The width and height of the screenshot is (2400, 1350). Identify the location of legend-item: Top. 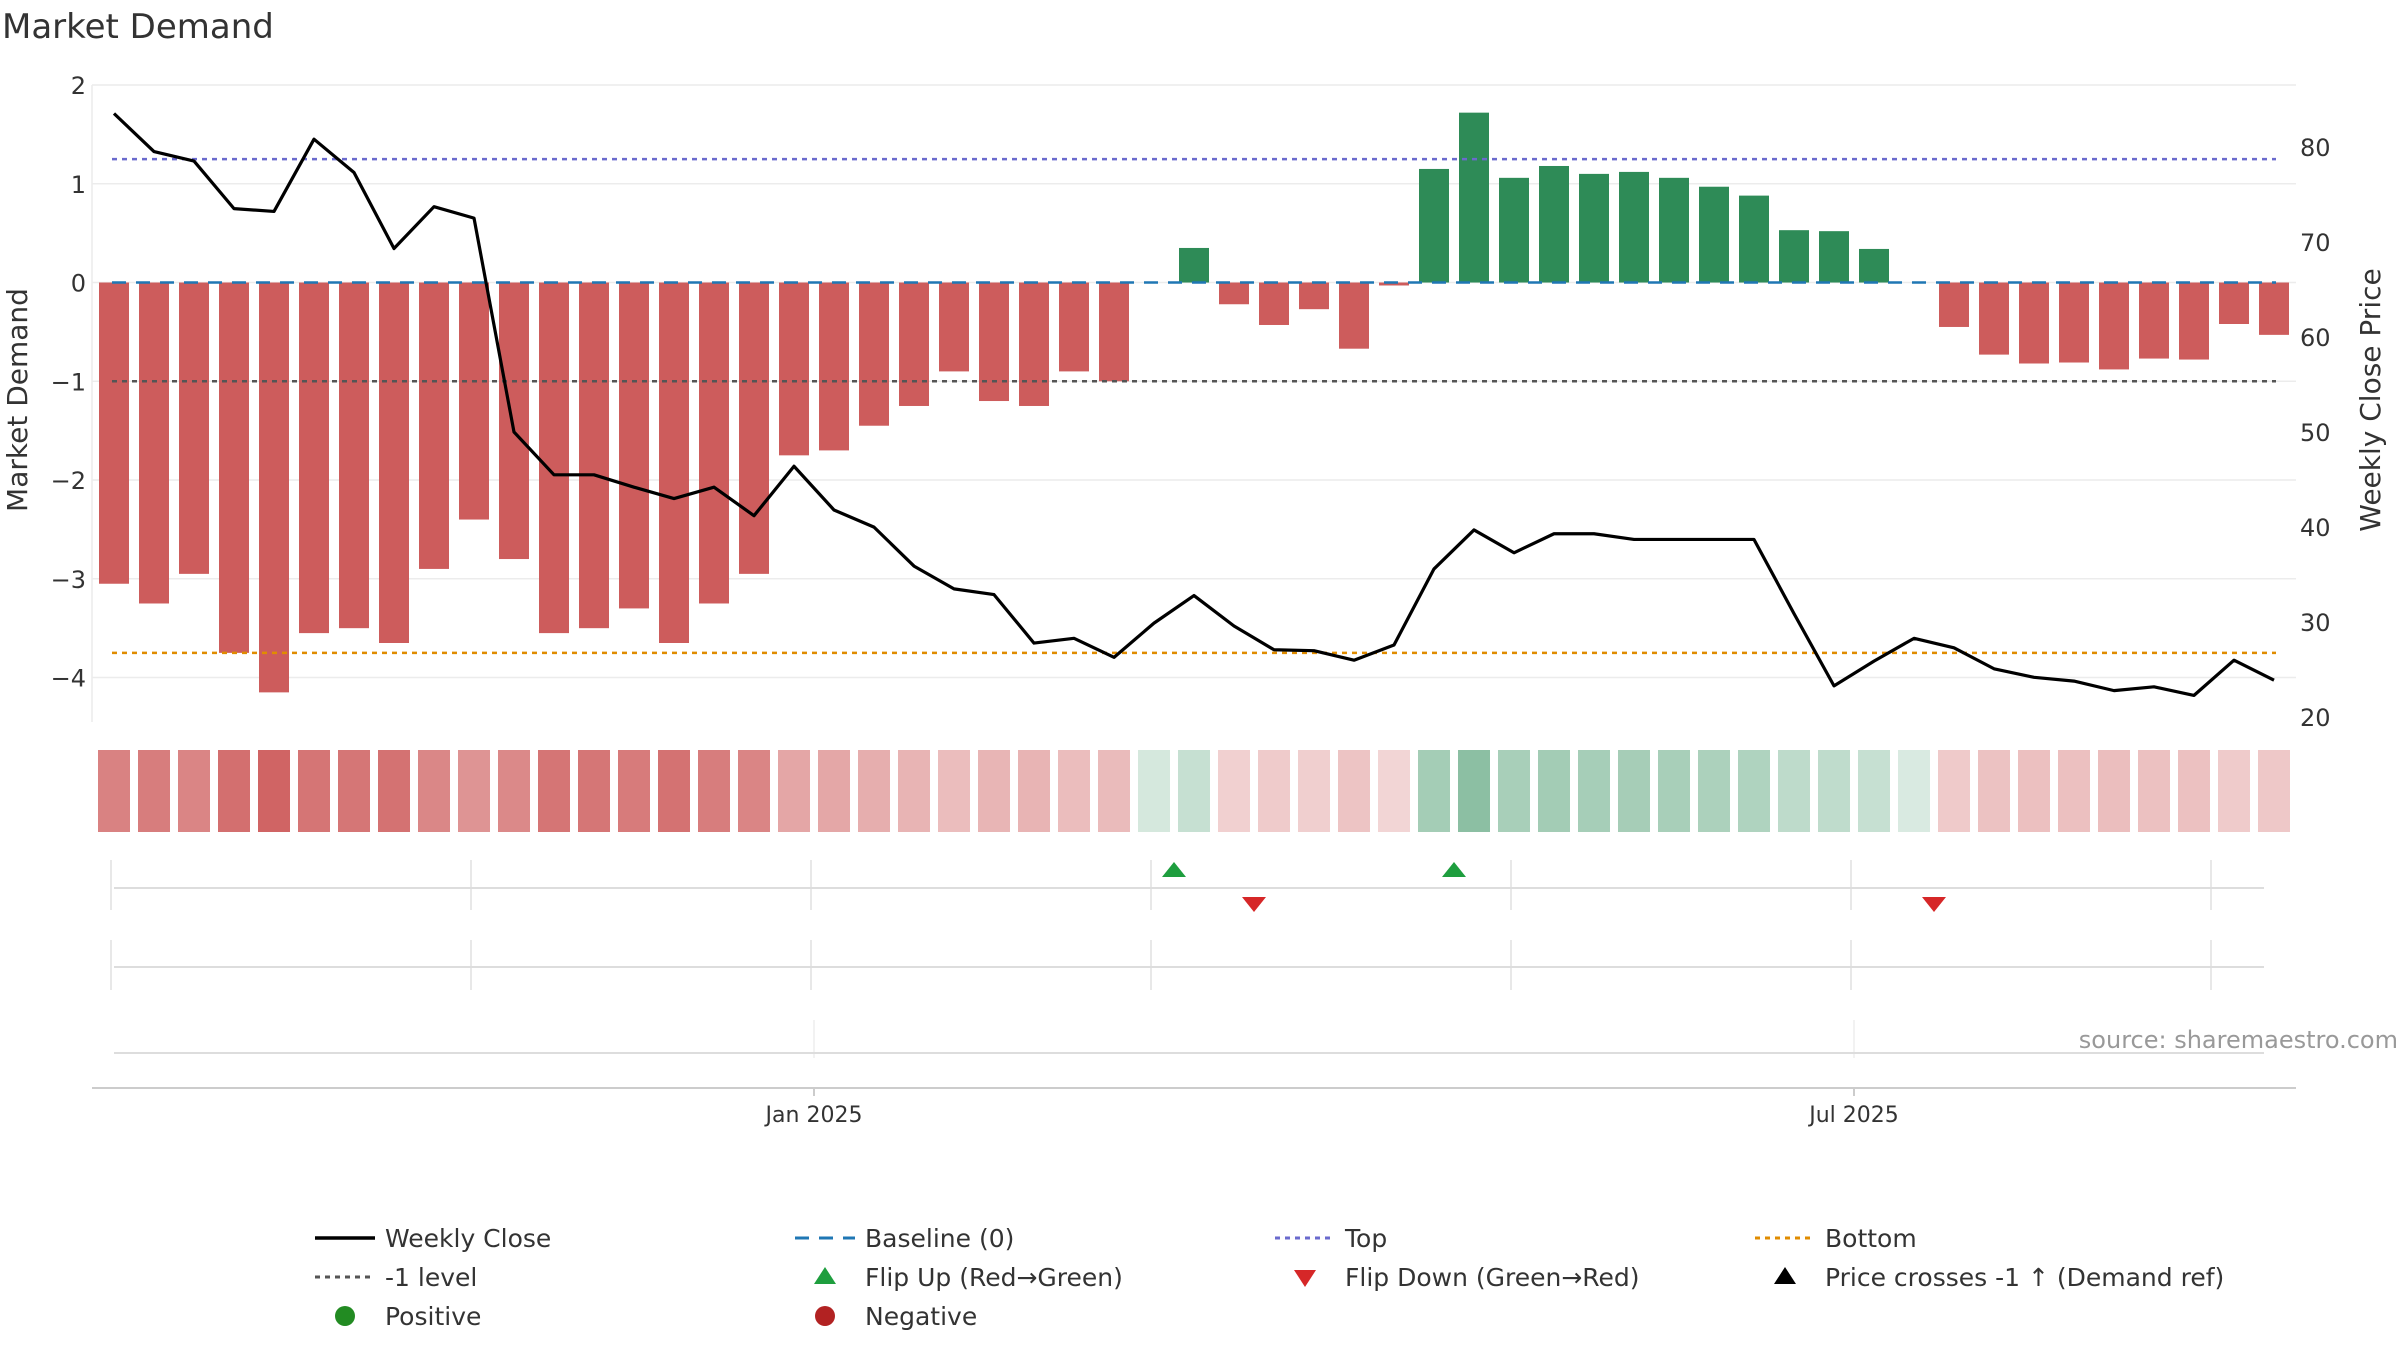
(1331, 1238).